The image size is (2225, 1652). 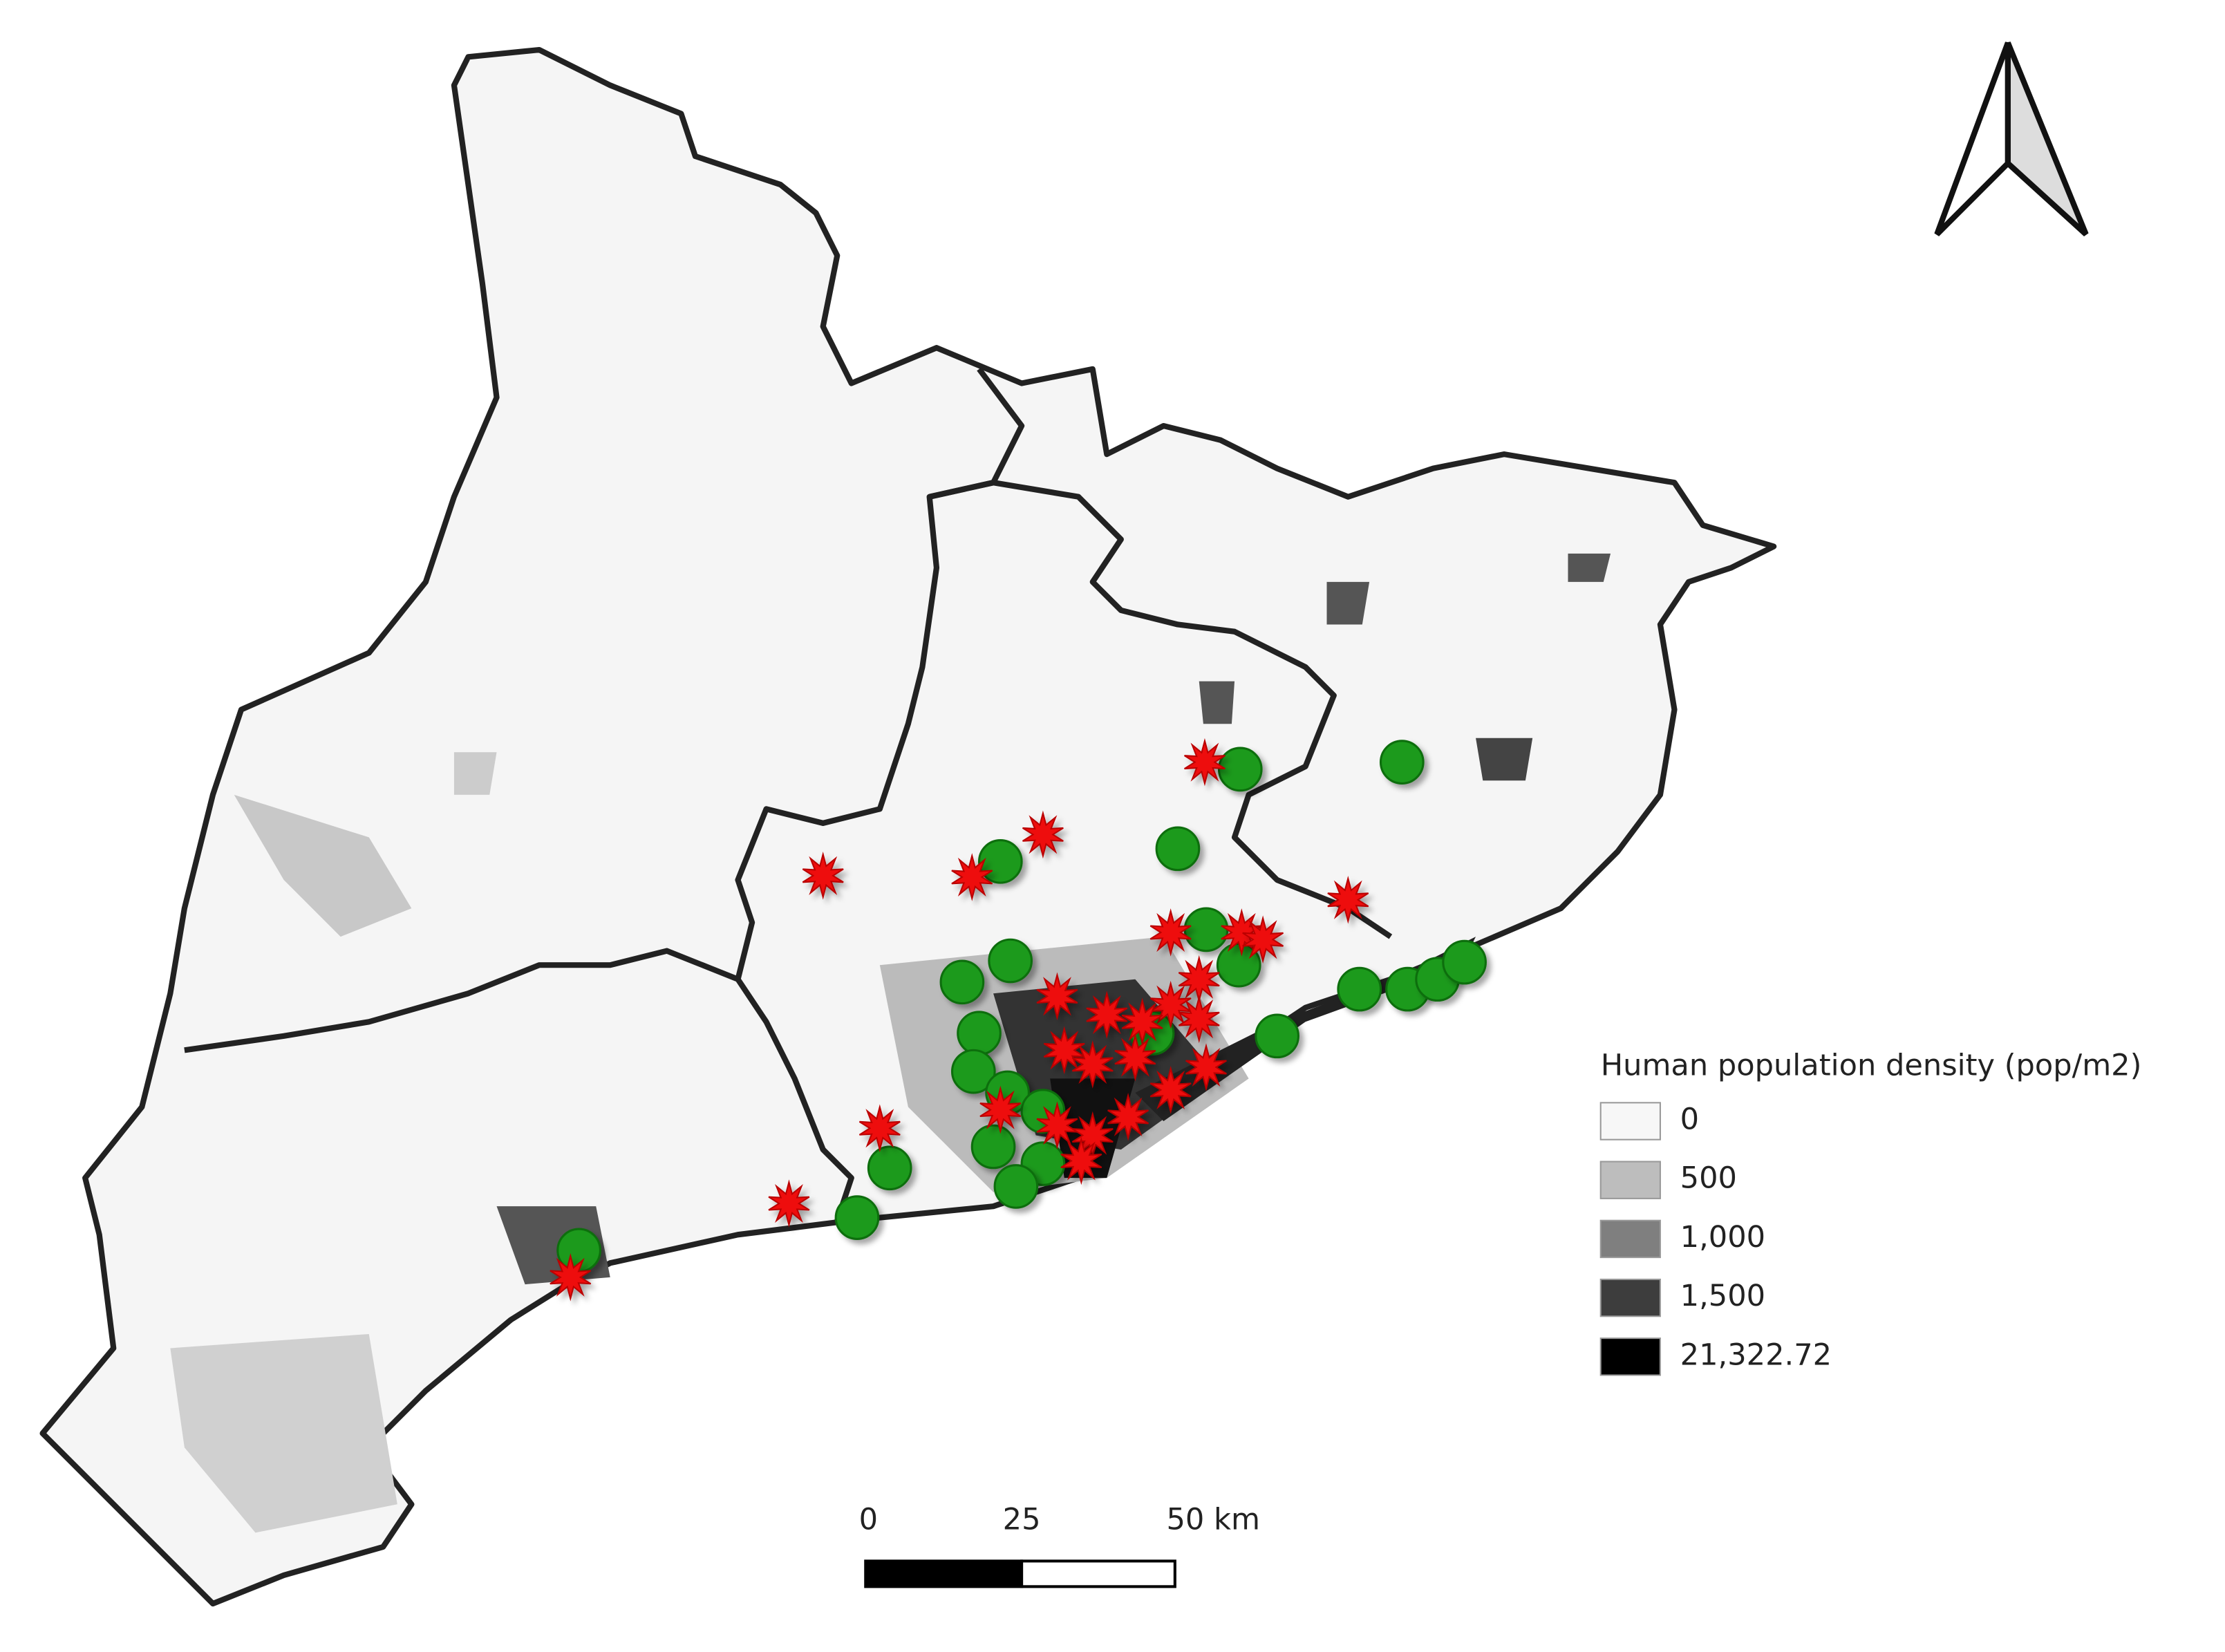 What do you see at coordinates (1723, 1296) in the screenshot?
I see `legend-label: 1,500` at bounding box center [1723, 1296].